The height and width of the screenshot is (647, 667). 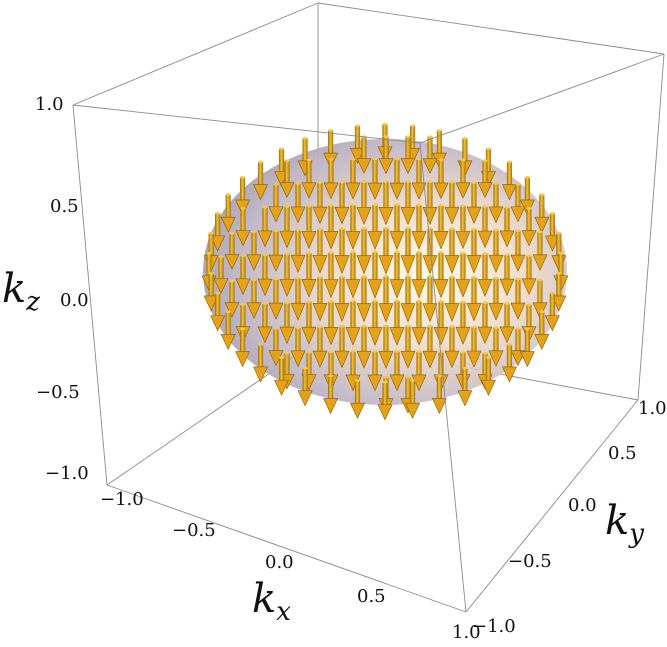 What do you see at coordinates (32, 302) in the screenshot?
I see `z-axis-label-sub: z` at bounding box center [32, 302].